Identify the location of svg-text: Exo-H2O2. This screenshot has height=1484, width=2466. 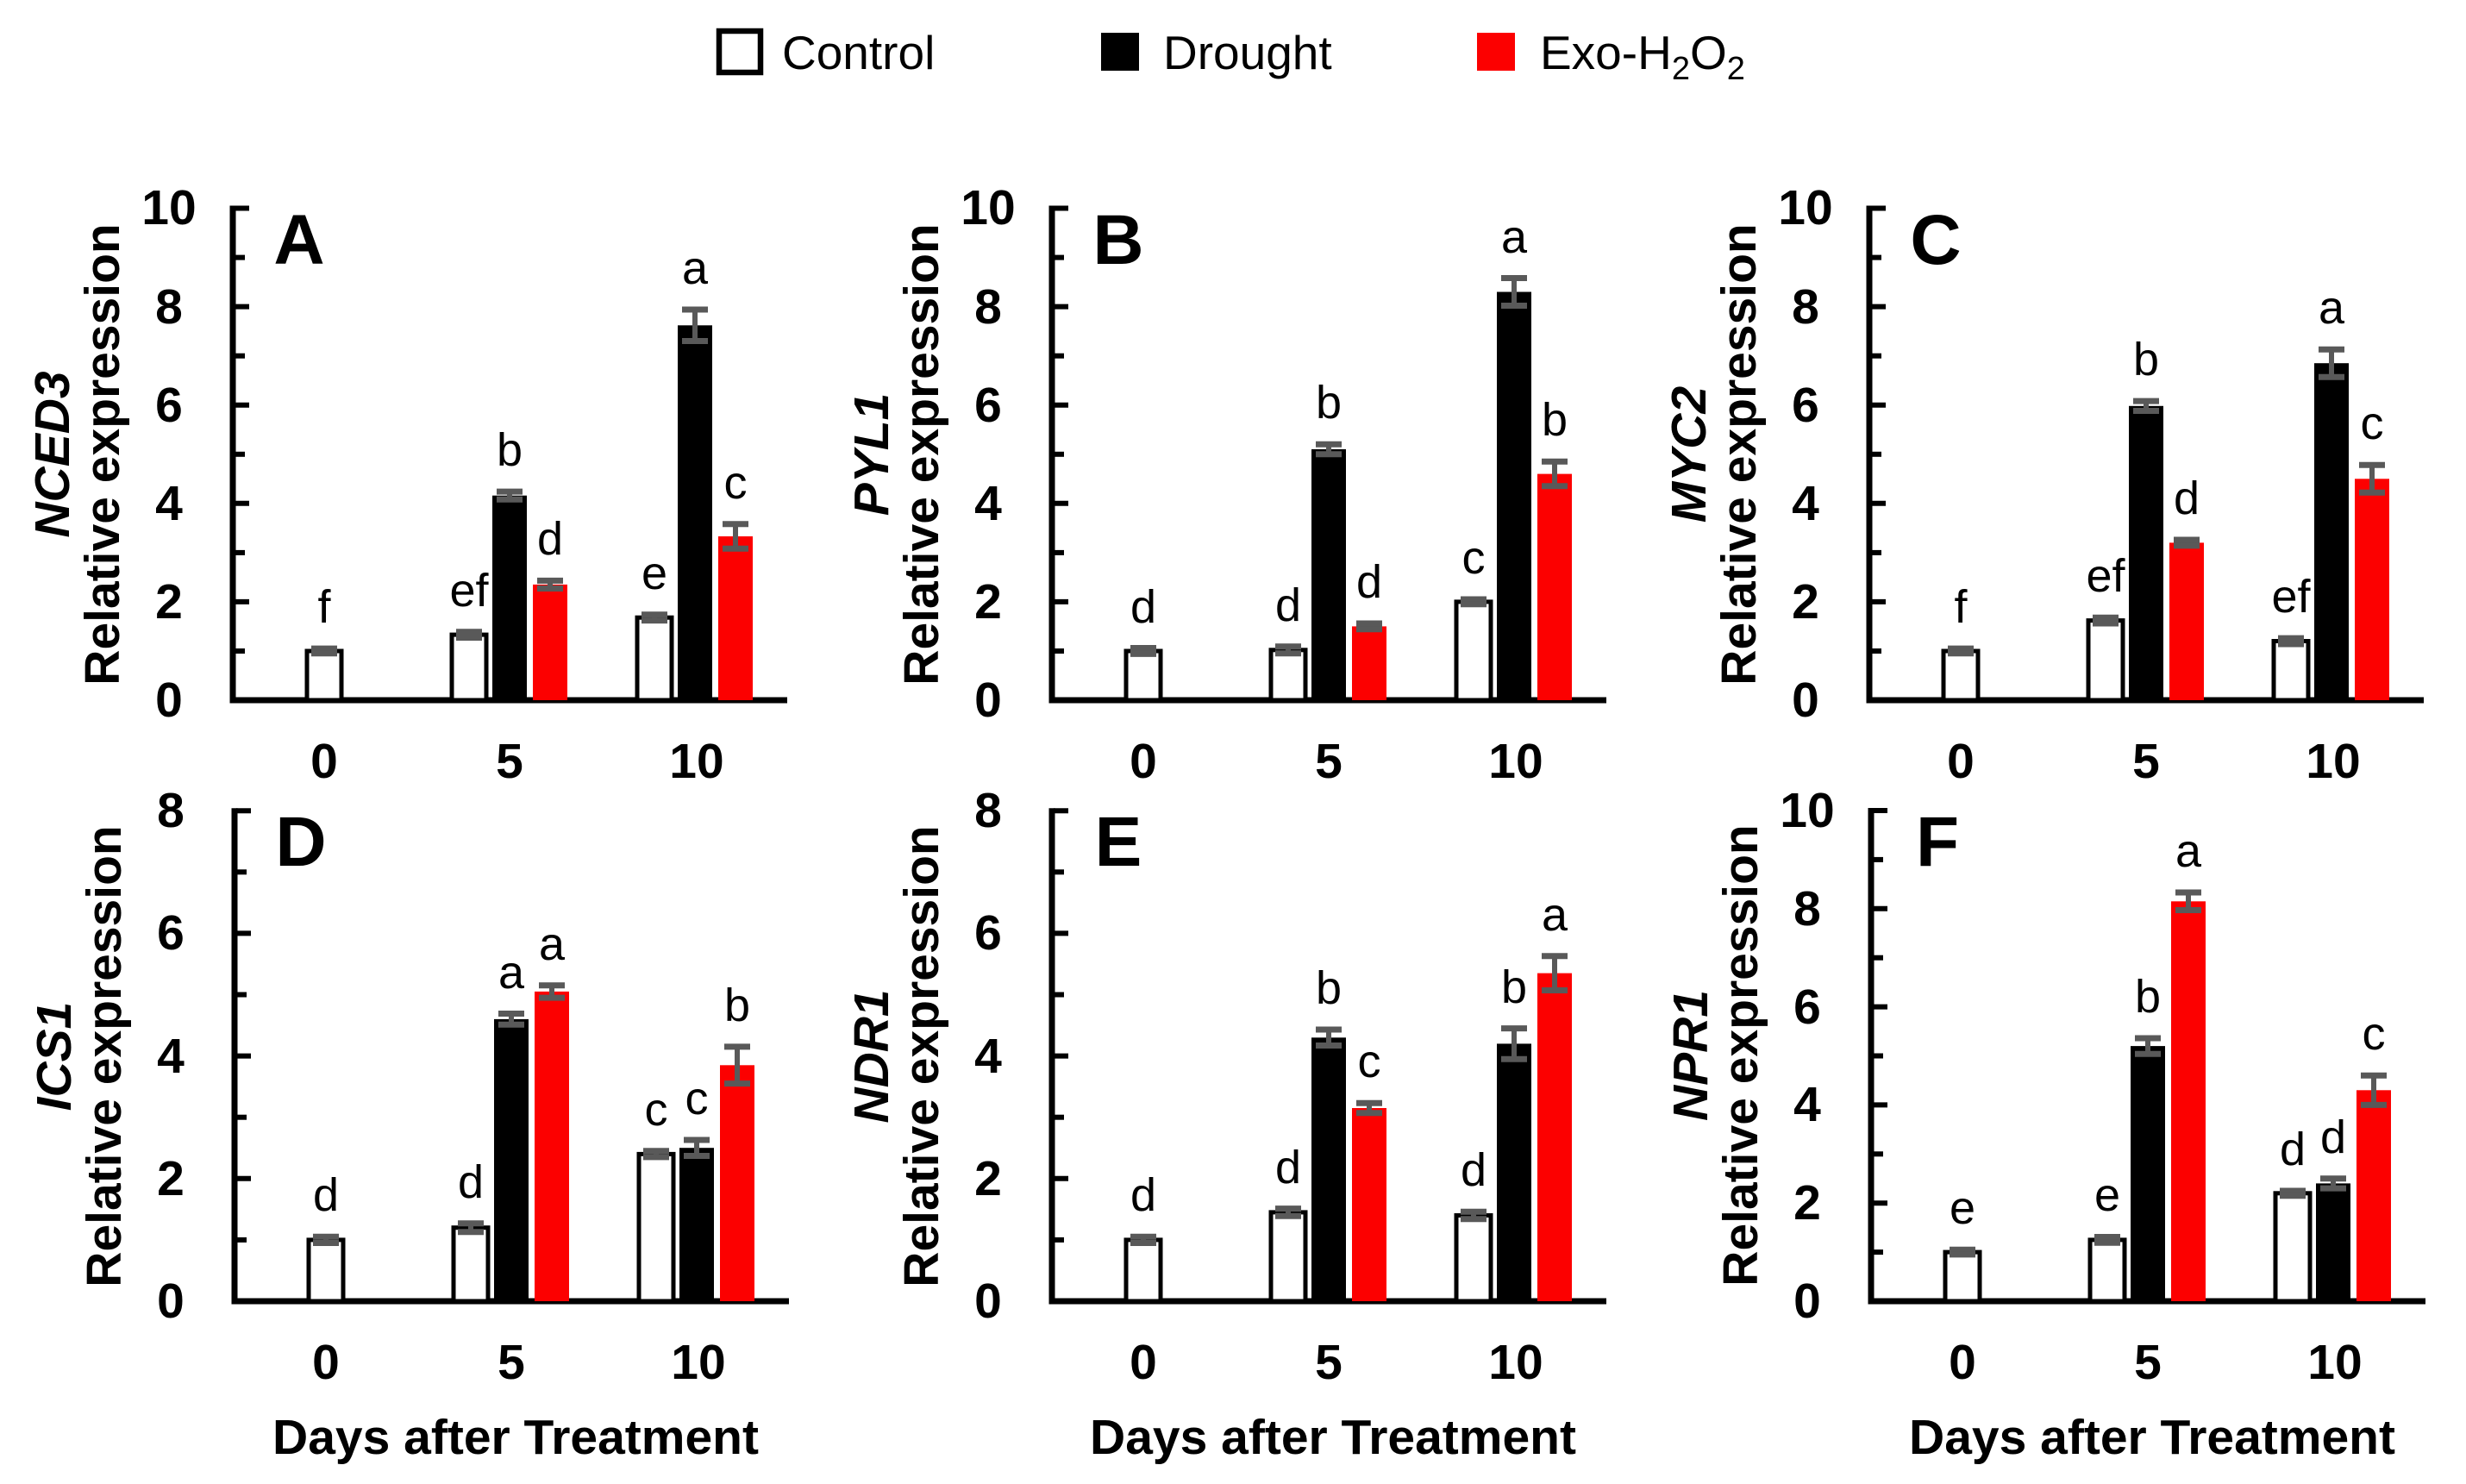
(1643, 56).